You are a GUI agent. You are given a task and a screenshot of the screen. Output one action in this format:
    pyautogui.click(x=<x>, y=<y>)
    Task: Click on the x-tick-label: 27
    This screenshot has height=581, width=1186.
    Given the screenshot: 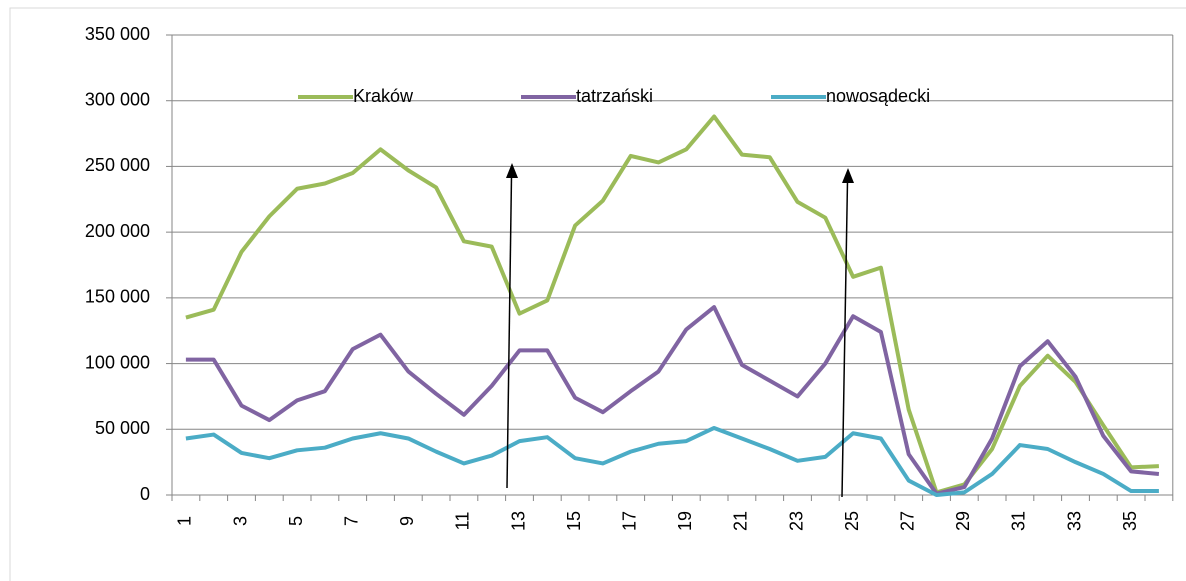 What is the action you would take?
    pyautogui.click(x=907, y=521)
    